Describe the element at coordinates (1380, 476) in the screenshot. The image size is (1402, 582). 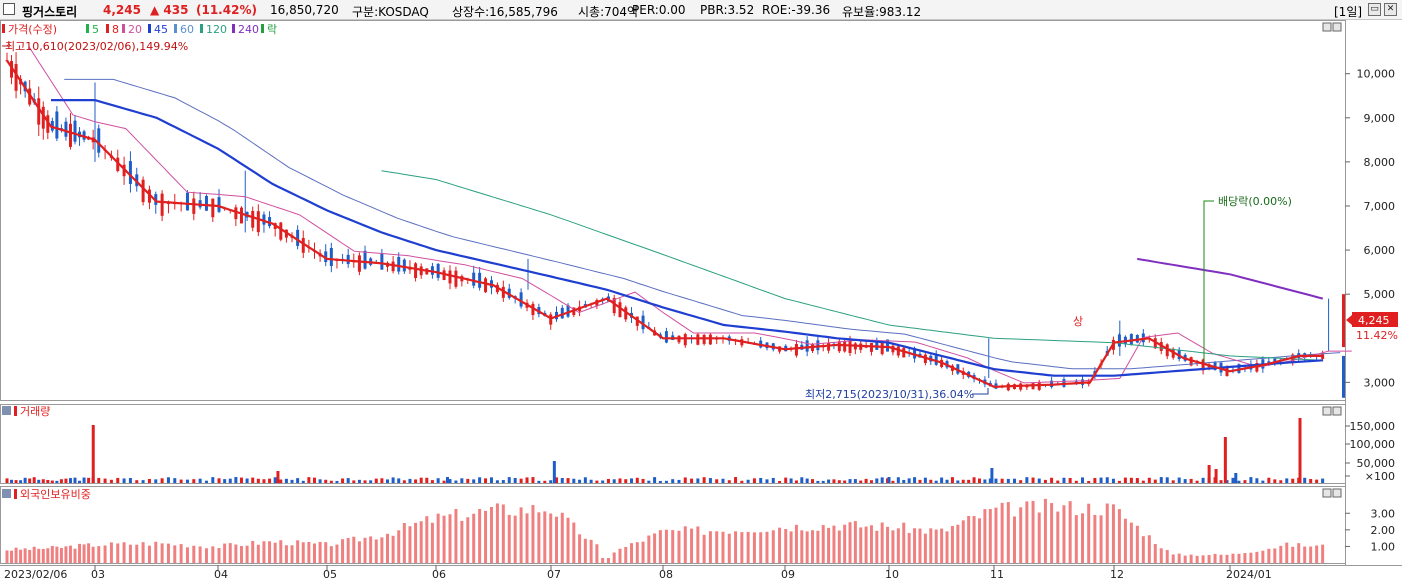
I see `volume-tick-label: ×100` at that location.